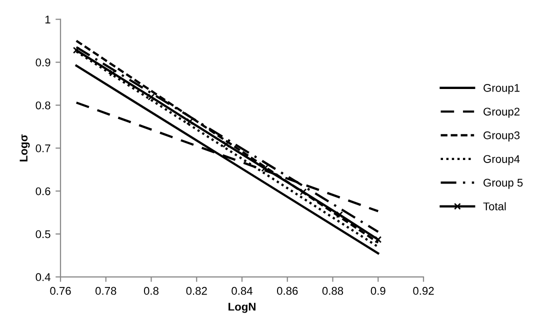 This screenshot has width=550, height=322. What do you see at coordinates (333, 290) in the screenshot?
I see `x-tick-label: 0.88` at bounding box center [333, 290].